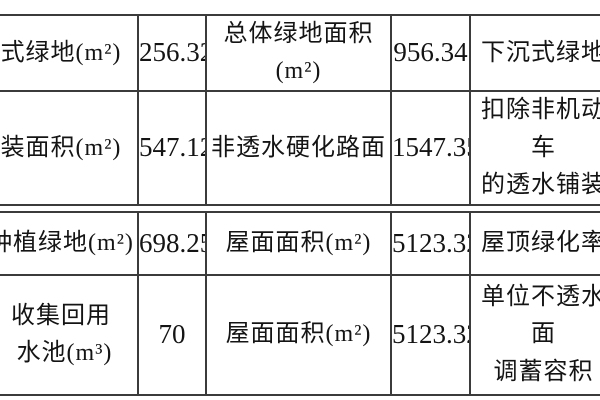  What do you see at coordinates (172, 334) in the screenshot?
I see `value-cell: 70` at bounding box center [172, 334].